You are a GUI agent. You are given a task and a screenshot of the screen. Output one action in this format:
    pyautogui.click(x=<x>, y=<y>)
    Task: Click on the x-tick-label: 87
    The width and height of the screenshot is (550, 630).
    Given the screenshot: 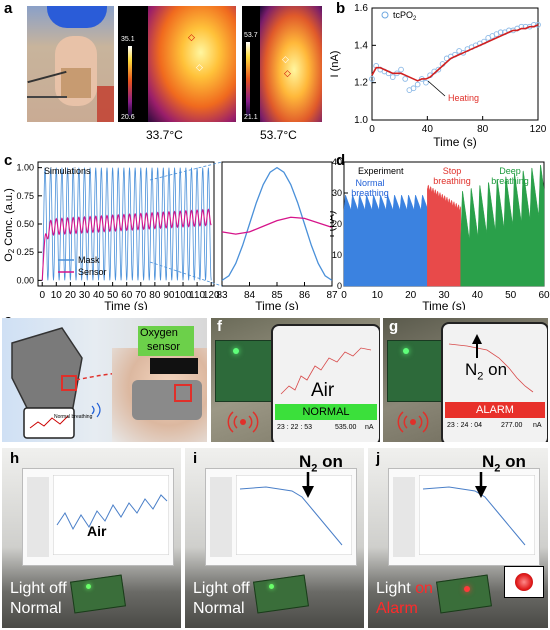 What is the action you would take?
    pyautogui.click(x=332, y=295)
    